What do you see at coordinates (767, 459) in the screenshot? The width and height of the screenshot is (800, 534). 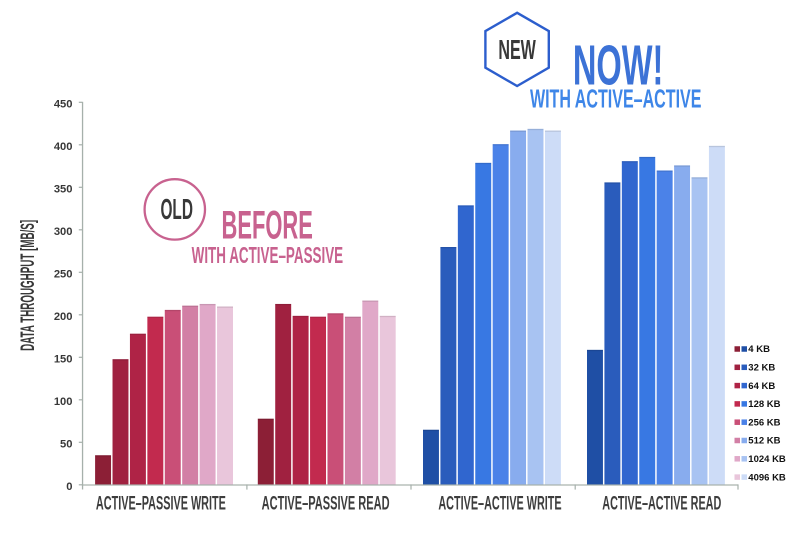 I see `svg-text: 1024 KB` at bounding box center [767, 459].